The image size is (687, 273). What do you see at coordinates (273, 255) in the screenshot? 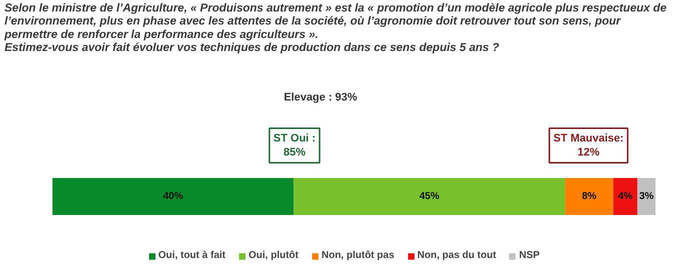
I see `legend-label: Oui, plutôt` at bounding box center [273, 255].